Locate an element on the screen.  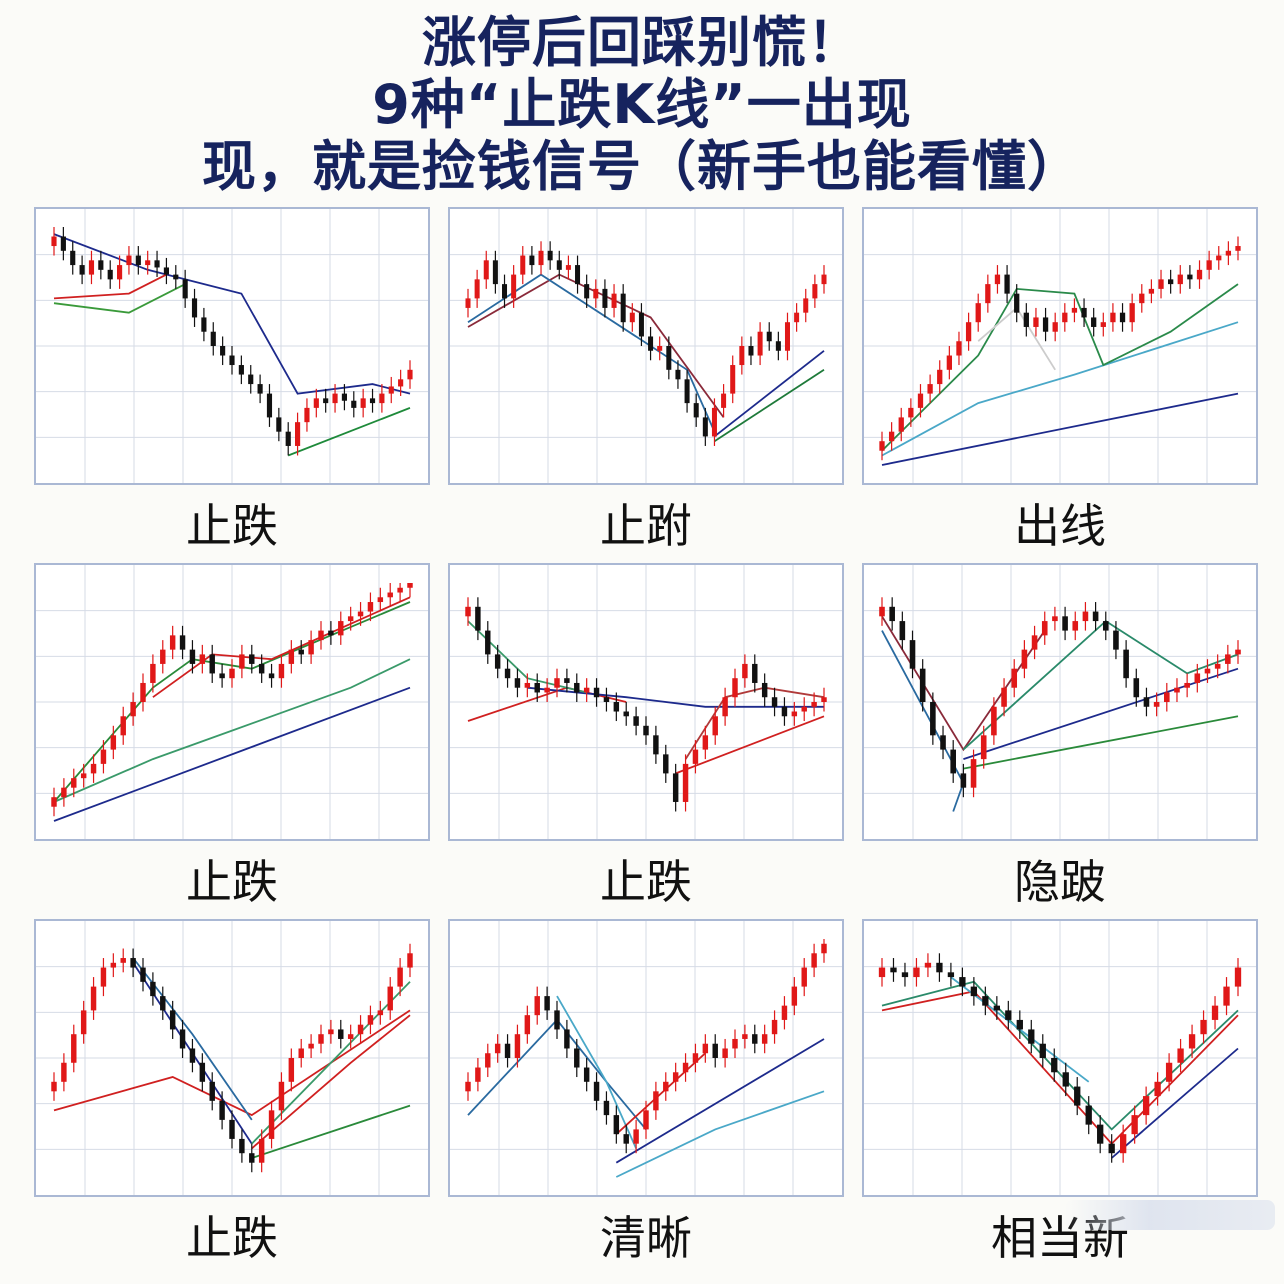
title-line-1: 涨停后回踩别慌！ is located at coordinates (642, 42).